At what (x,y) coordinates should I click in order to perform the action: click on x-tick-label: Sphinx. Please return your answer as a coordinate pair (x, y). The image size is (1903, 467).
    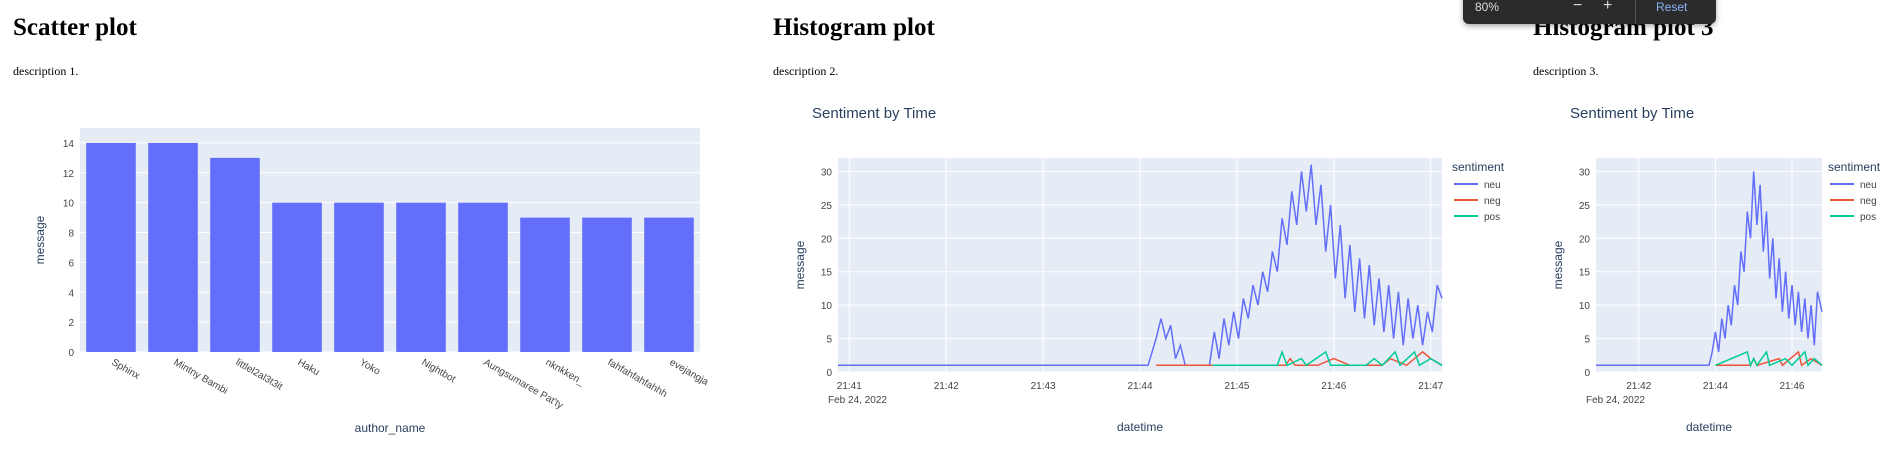
    Looking at the image, I should click on (126, 369).